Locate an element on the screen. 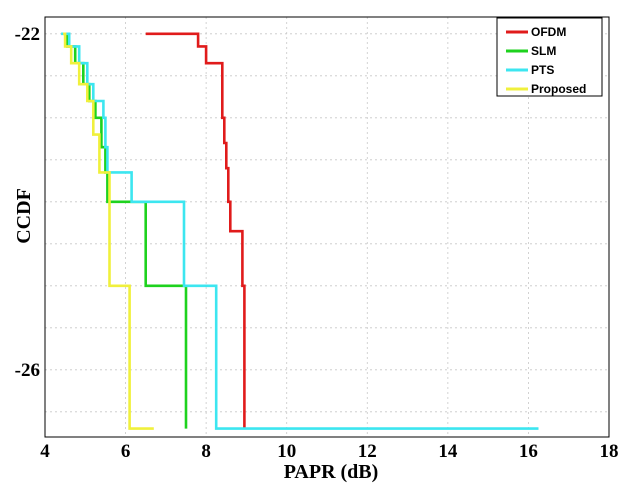  x-tick-label-2: 8 is located at coordinates (206, 451).